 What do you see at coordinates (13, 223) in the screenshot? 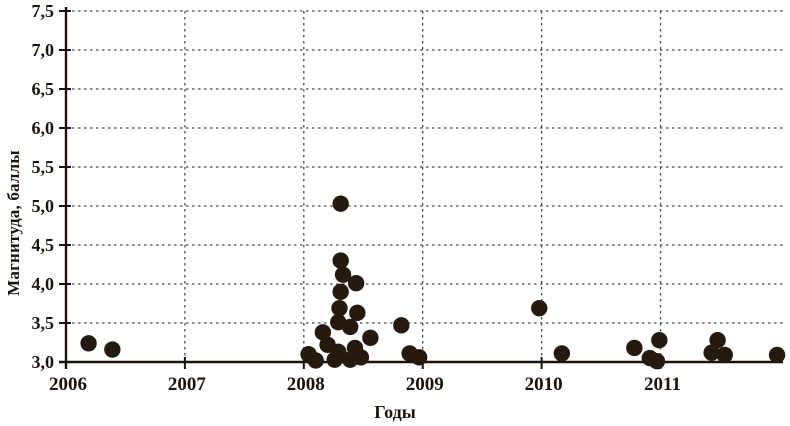
I see `y-axis-title: Магнитуда, баллы` at bounding box center [13, 223].